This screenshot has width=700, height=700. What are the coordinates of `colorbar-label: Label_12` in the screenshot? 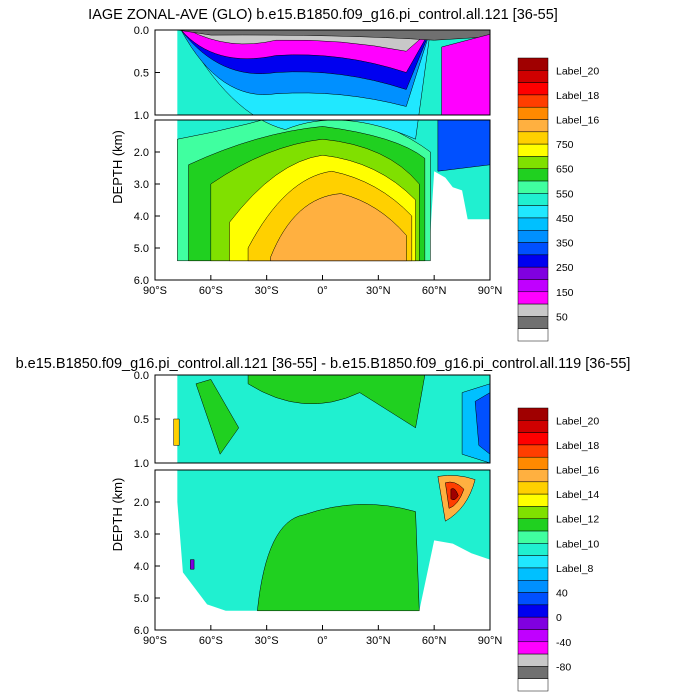 It's located at (577, 520).